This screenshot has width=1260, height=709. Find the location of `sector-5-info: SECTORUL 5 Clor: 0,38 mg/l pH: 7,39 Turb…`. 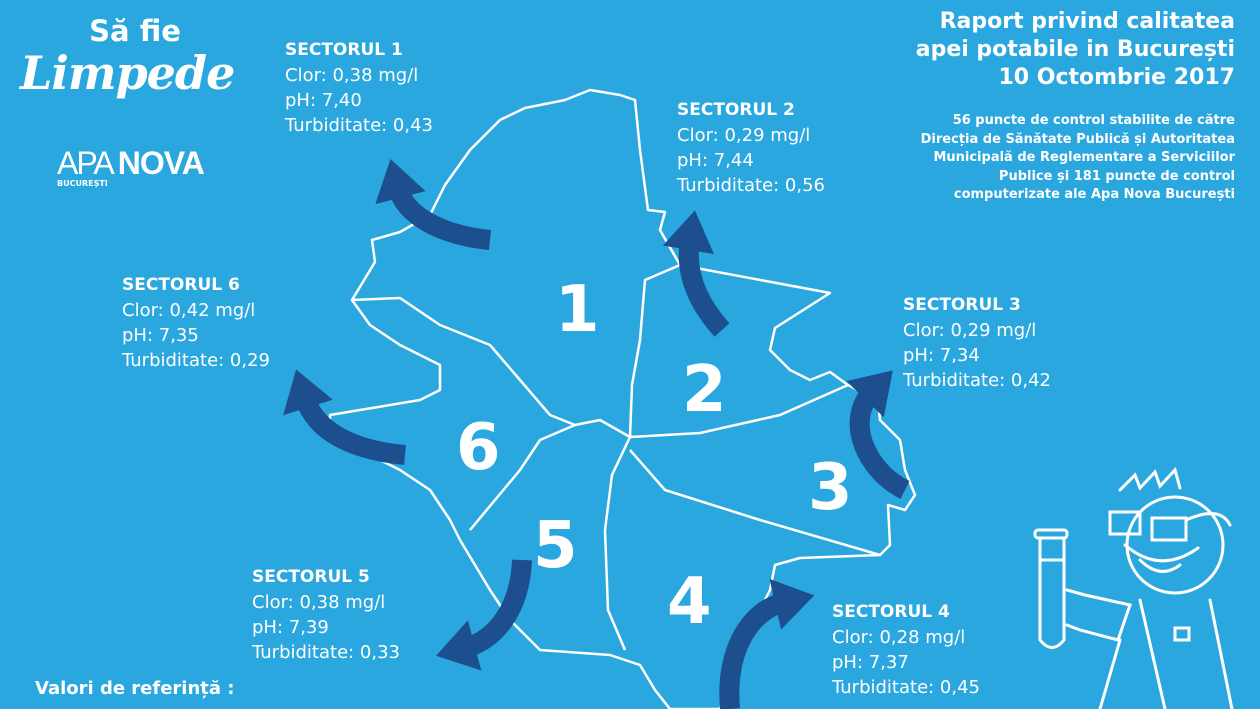

sector-5-info: SECTORUL 5 Clor: 0,38 mg/l pH: 7,39 Turb… is located at coordinates (326, 615).